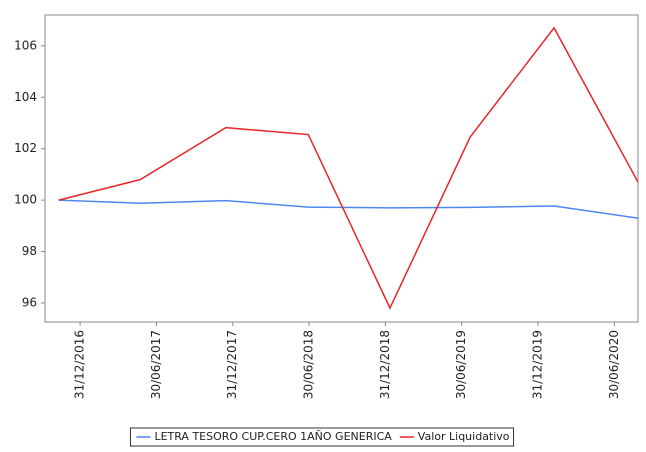  Describe the element at coordinates (25, 45) in the screenshot. I see `y-tick-label: 106` at that location.